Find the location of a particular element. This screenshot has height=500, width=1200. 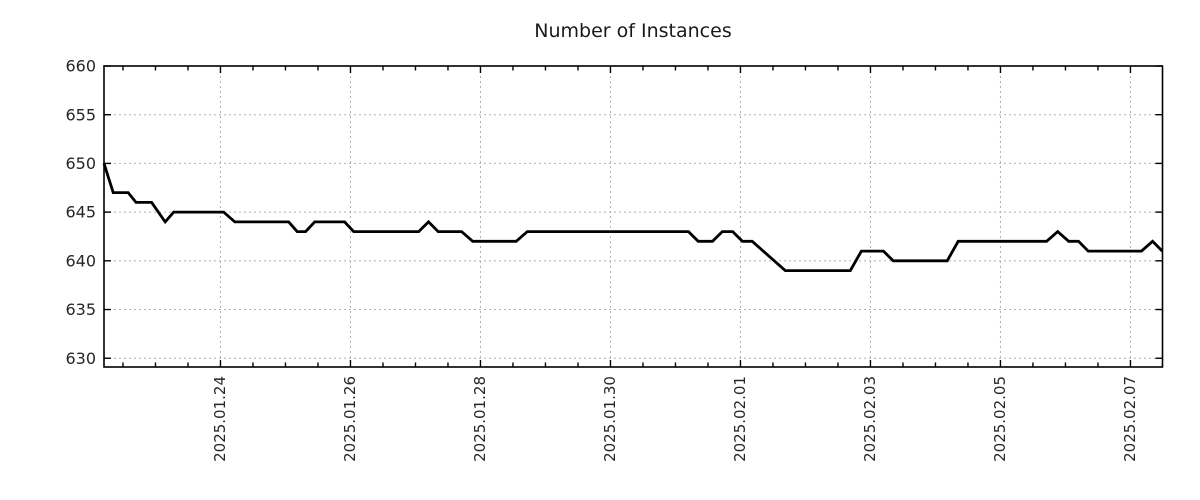

x-tick-label: 2025.02.07 is located at coordinates (1130, 419).